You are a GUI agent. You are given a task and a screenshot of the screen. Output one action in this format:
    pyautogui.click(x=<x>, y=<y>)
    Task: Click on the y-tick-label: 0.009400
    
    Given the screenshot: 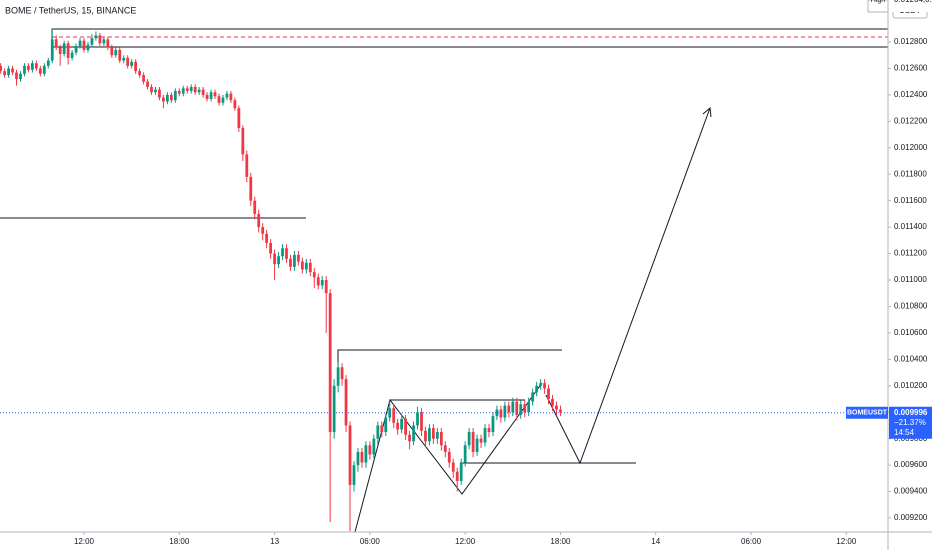 What is the action you would take?
    pyautogui.click(x=911, y=491)
    